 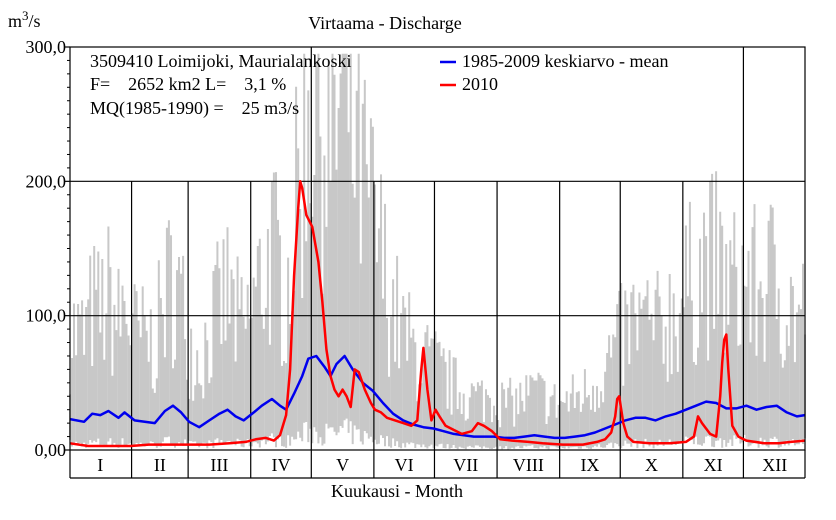 I want to click on y-axis: 0,00 100,0 200,0 300,0, so click(x=48, y=248).